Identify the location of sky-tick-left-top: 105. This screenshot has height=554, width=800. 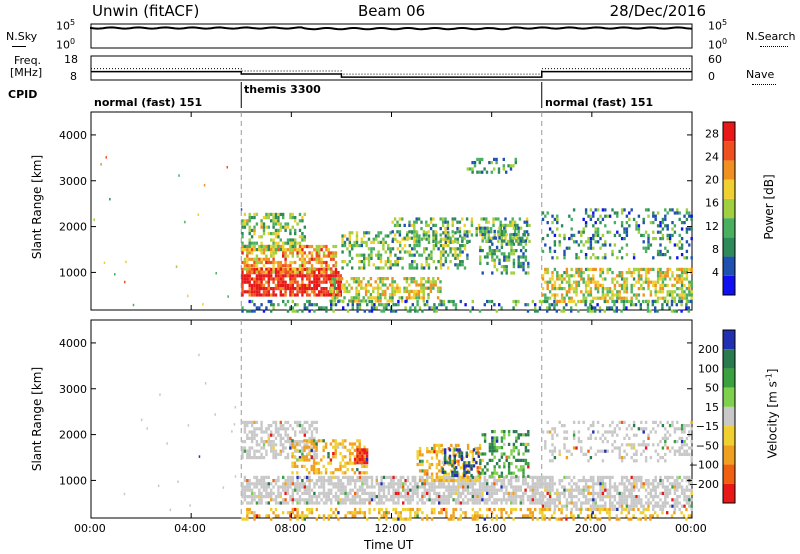
(66, 25).